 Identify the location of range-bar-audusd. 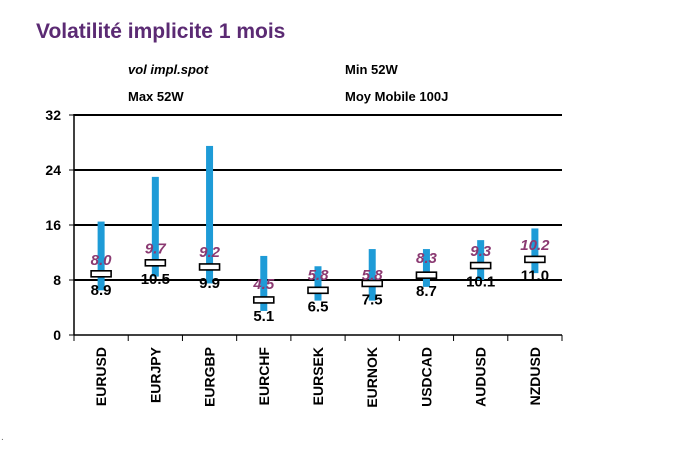
(481, 260).